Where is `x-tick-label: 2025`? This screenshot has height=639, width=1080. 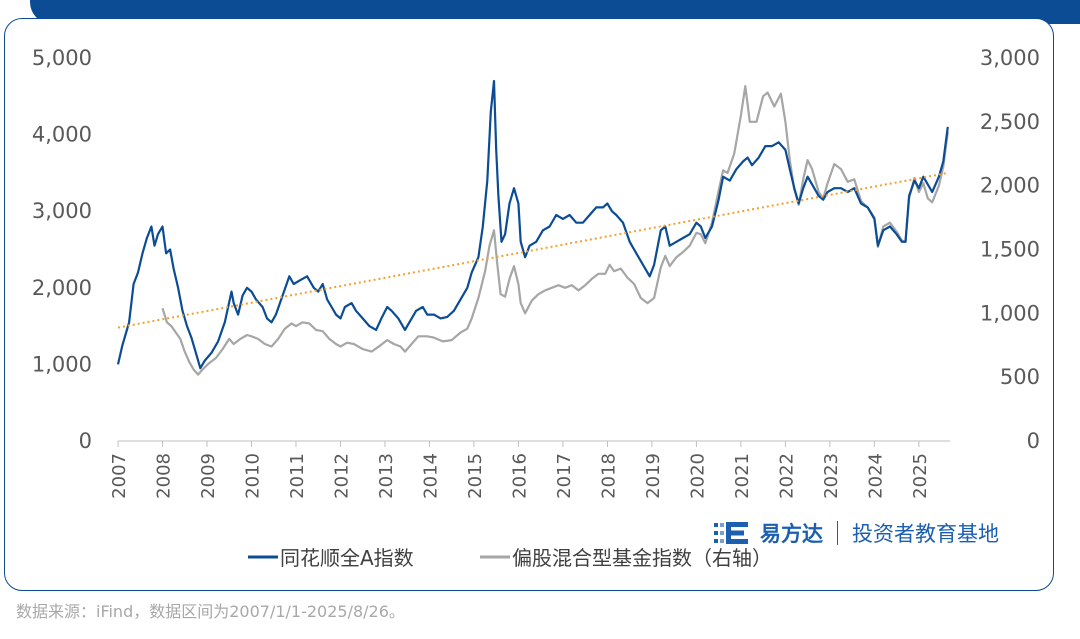
x-tick-label: 2025 is located at coordinates (920, 476).